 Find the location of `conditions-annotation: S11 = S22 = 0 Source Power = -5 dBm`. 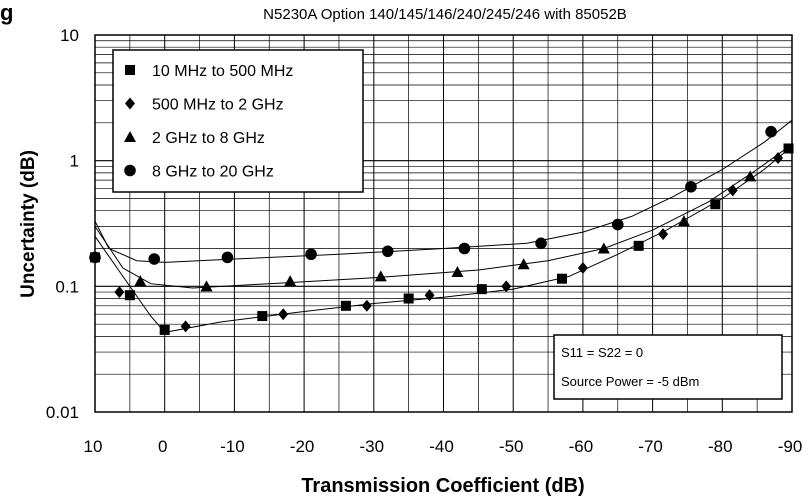

conditions-annotation: S11 = S22 = 0 Source Power = -5 dBm is located at coordinates (668, 367).